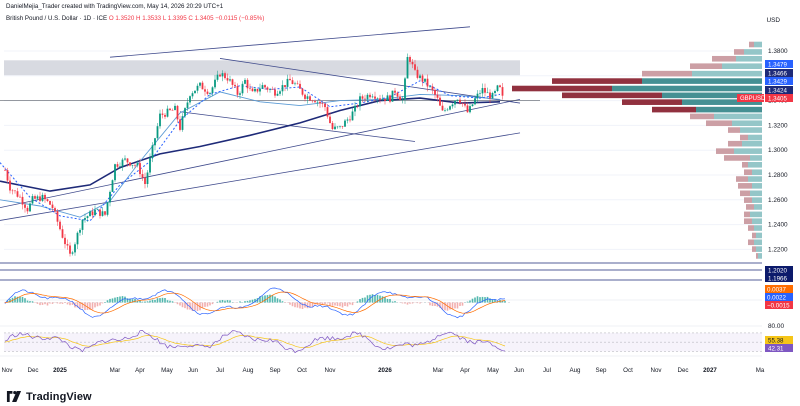  I want to click on time-tick-label: Apr, so click(465, 370).